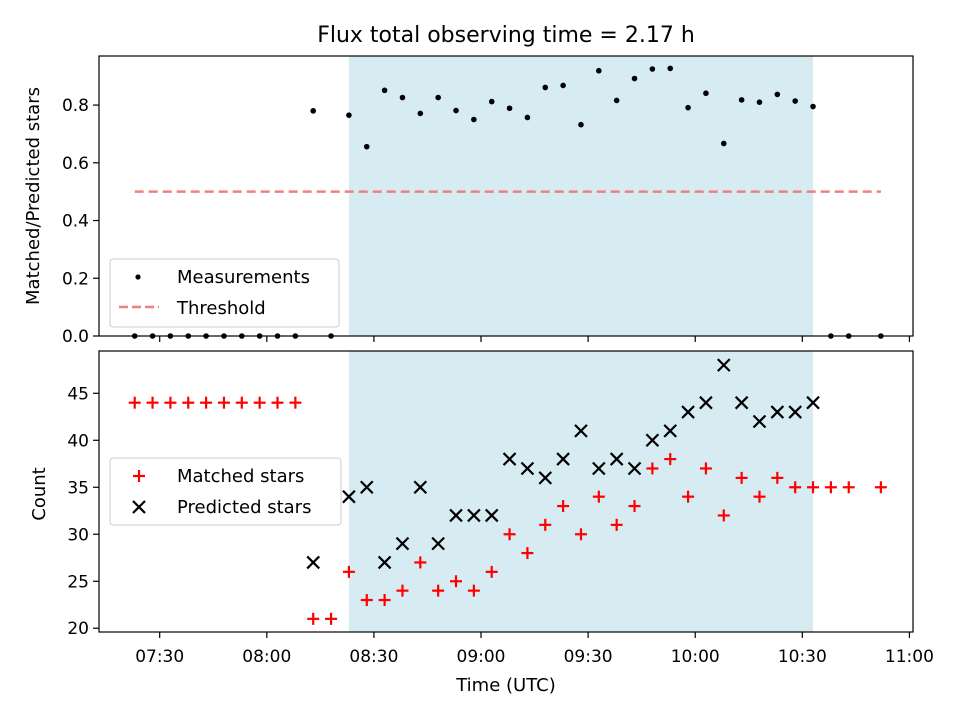 Image resolution: width=960 pixels, height=720 pixels. I want to click on predicted-legend-marker, so click(139, 507).